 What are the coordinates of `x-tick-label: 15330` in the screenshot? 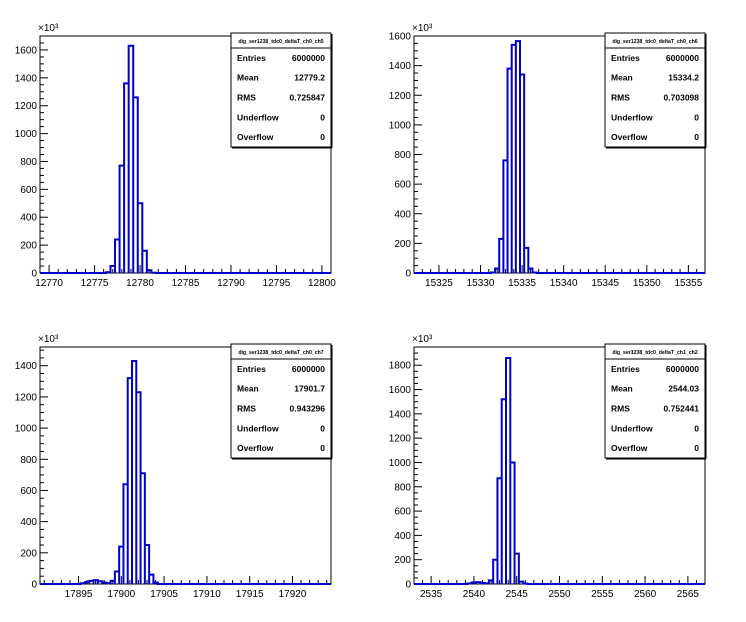 It's located at (481, 283).